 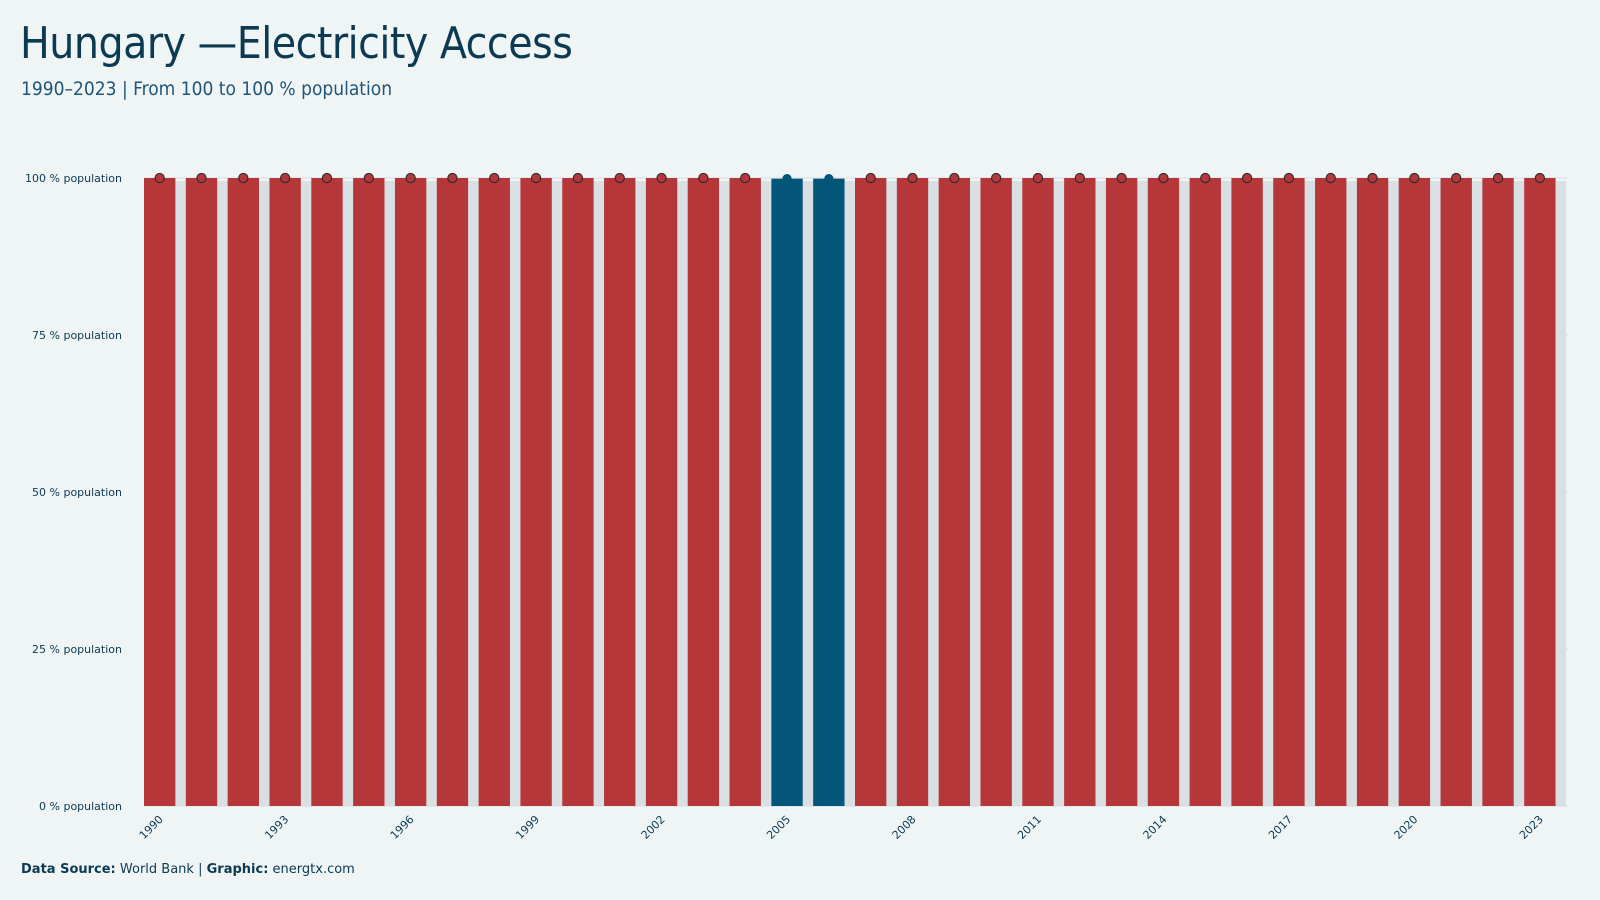 What do you see at coordinates (1280, 827) in the screenshot?
I see `x-tick-label: 2017` at bounding box center [1280, 827].